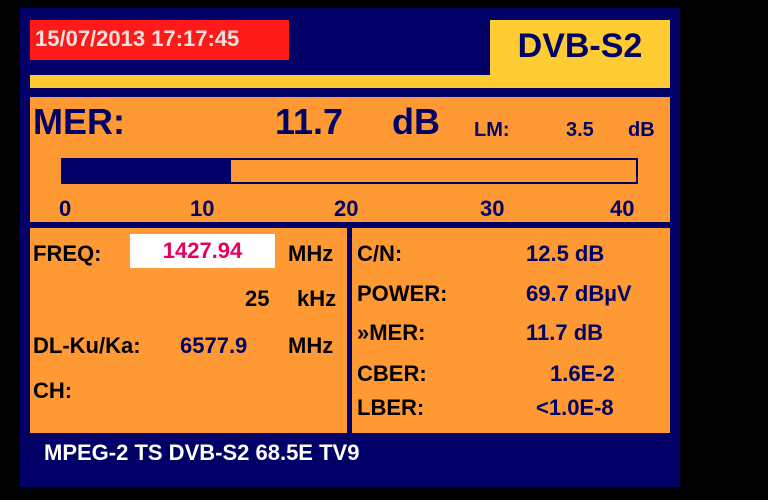 The image size is (768, 500). I want to click on power-label: POWER:, so click(402, 293).